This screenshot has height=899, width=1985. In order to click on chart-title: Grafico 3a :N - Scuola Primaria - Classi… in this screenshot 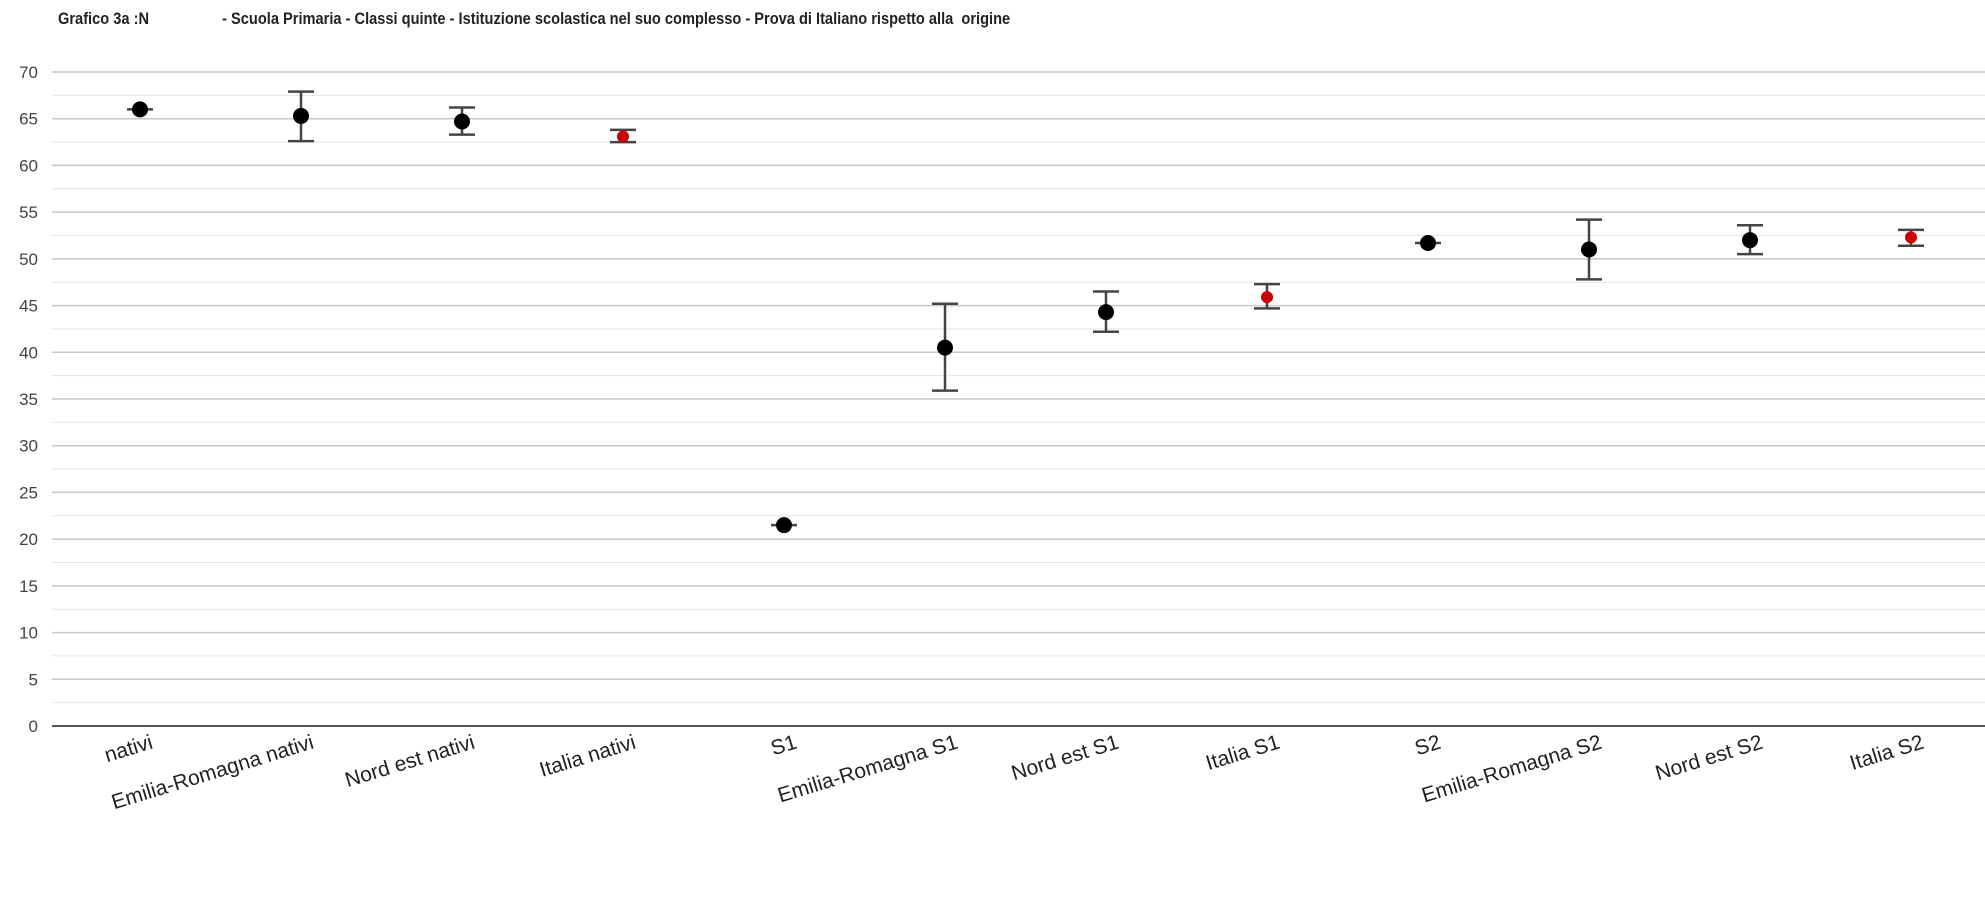, I will do `click(534, 18)`.